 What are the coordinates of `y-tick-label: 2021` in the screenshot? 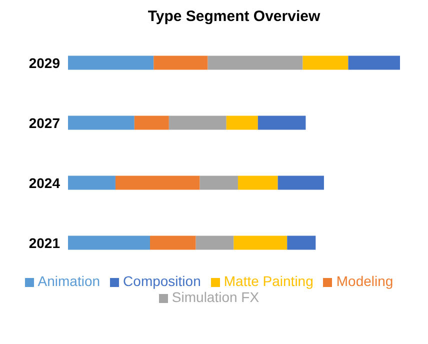 It's located at (44, 242).